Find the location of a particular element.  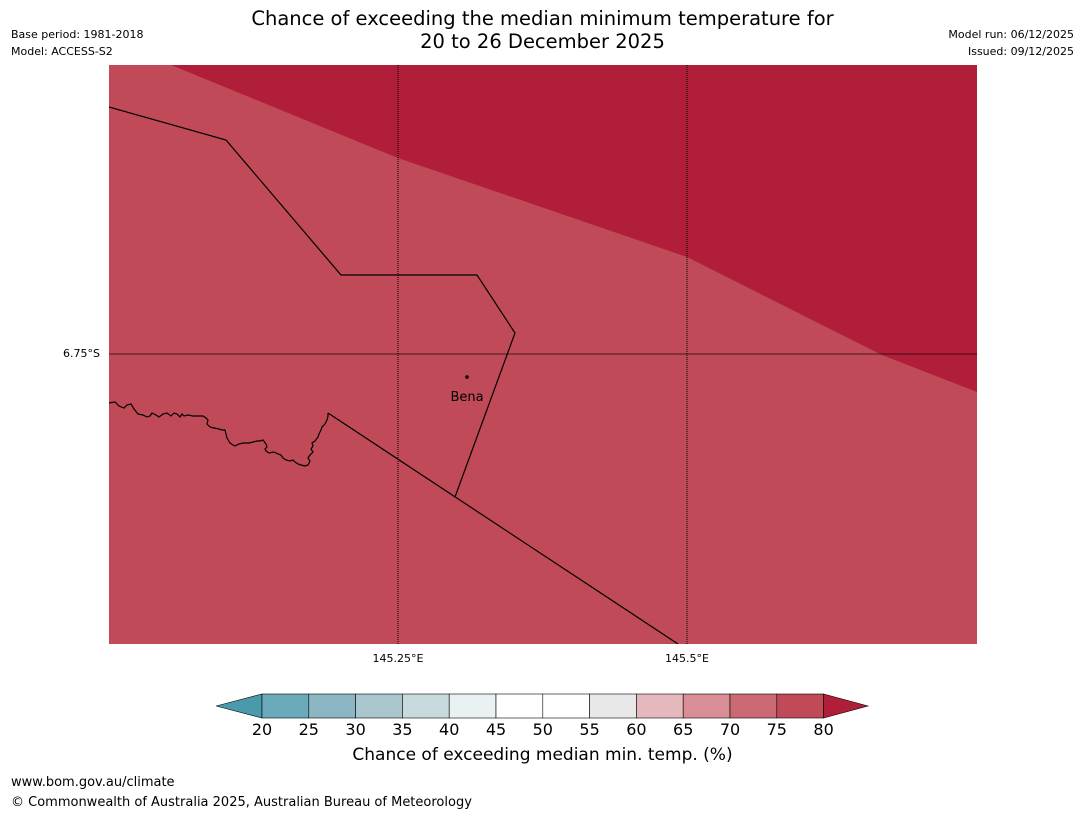

colorbar-tick-label: 20 is located at coordinates (262, 729).